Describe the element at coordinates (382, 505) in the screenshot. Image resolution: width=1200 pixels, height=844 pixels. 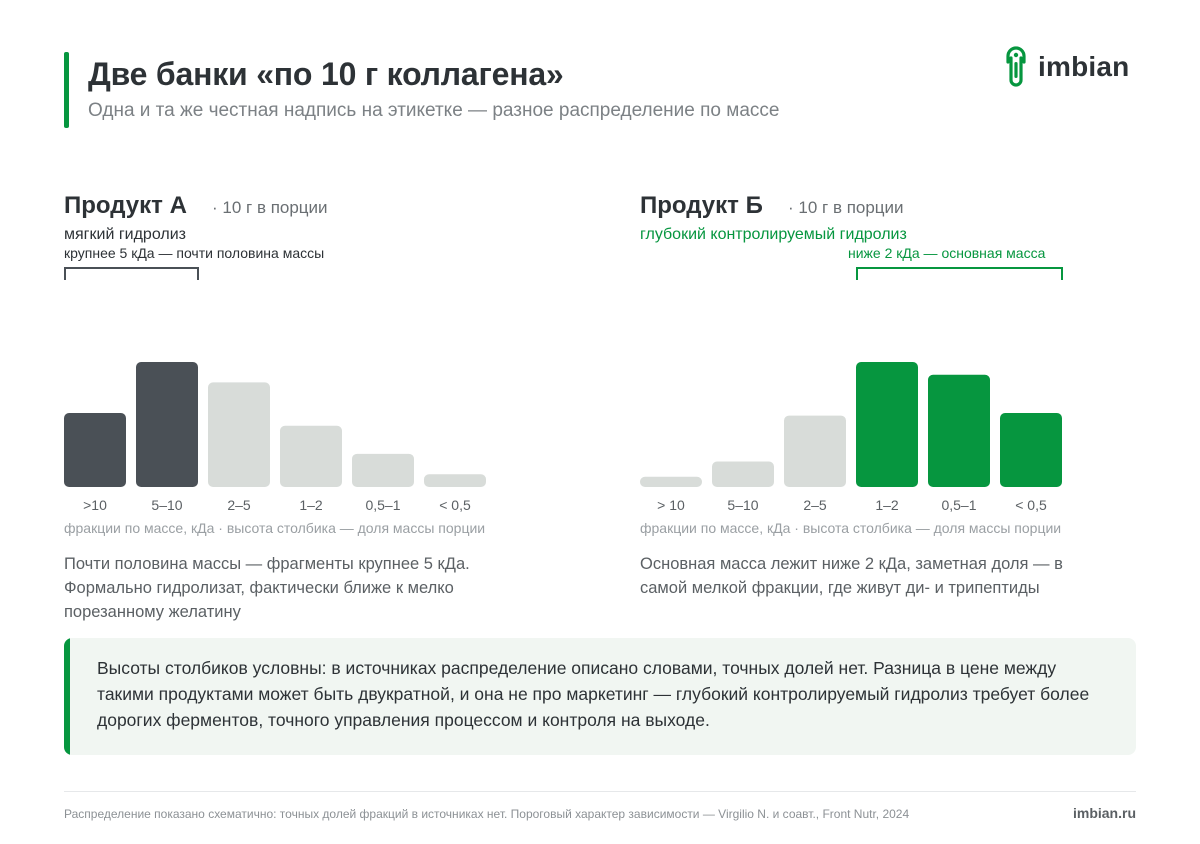
I see `x-tick-label-a-4: 0,5–1` at that location.